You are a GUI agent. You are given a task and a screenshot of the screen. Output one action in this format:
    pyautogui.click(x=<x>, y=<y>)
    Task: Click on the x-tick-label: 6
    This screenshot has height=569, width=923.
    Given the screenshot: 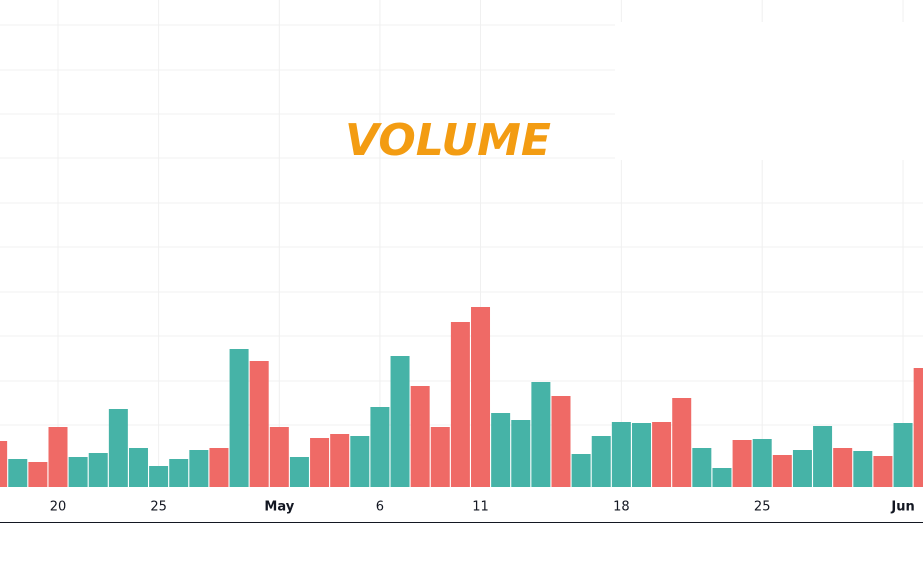 What is the action you would take?
    pyautogui.click(x=380, y=507)
    